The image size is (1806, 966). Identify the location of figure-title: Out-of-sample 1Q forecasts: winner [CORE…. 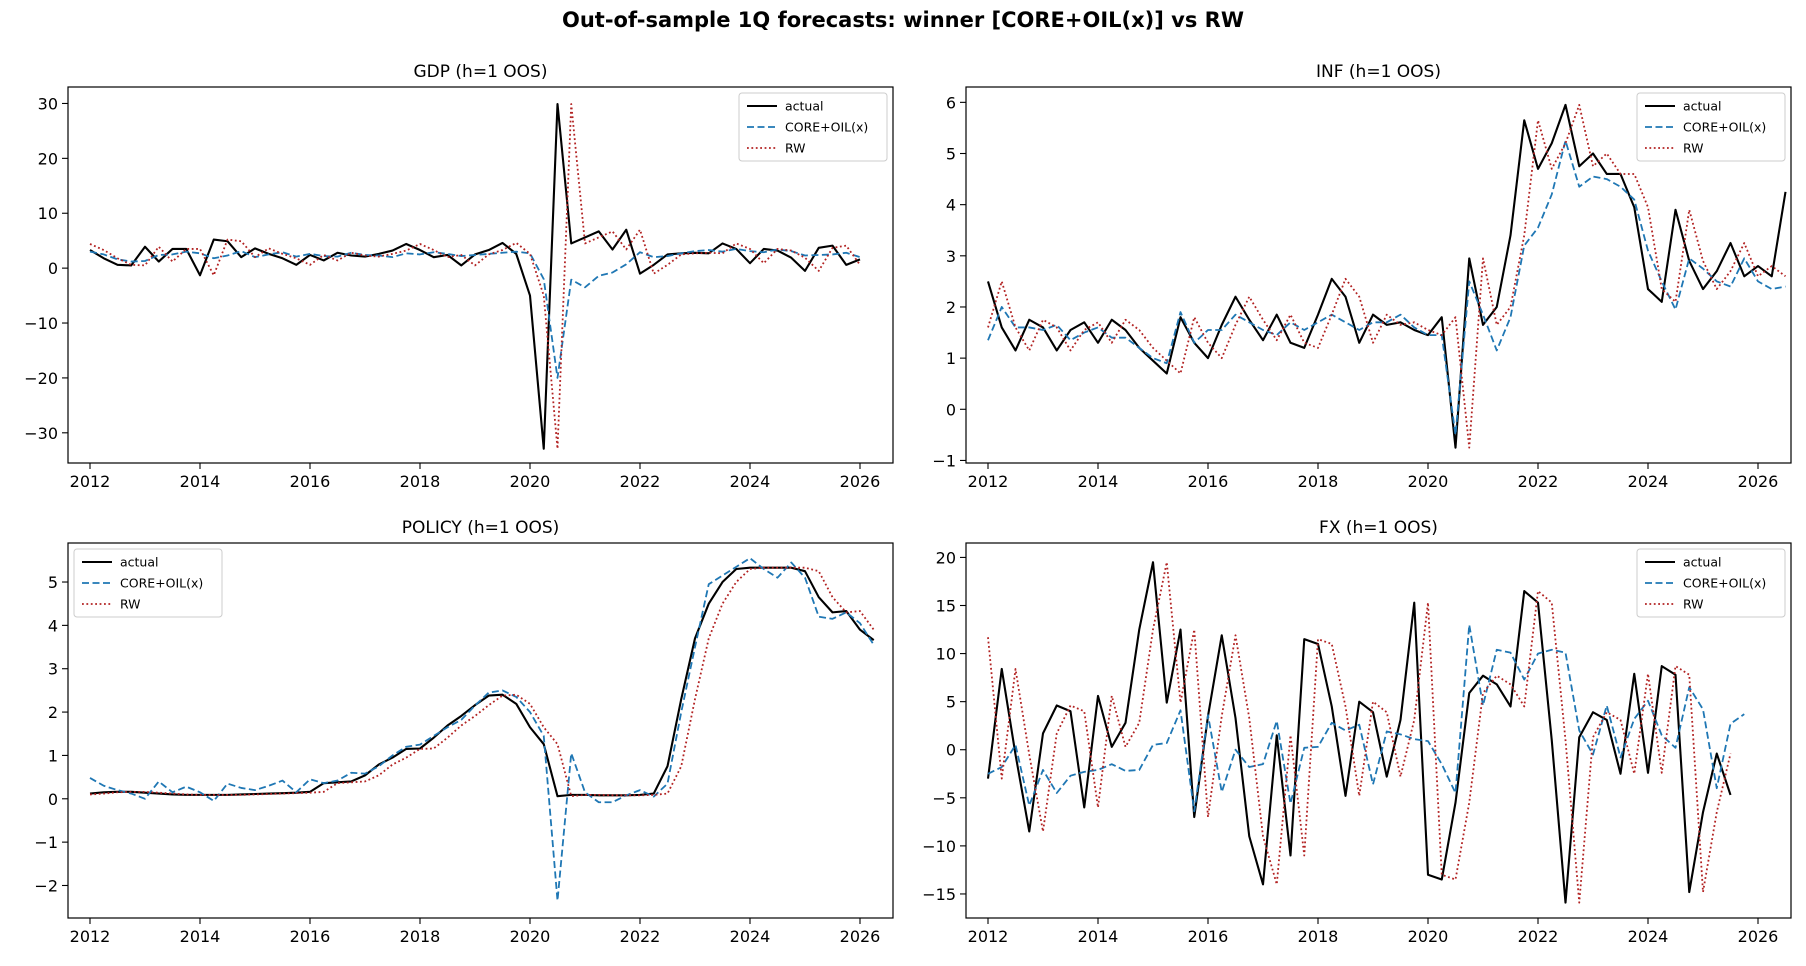
(903, 20).